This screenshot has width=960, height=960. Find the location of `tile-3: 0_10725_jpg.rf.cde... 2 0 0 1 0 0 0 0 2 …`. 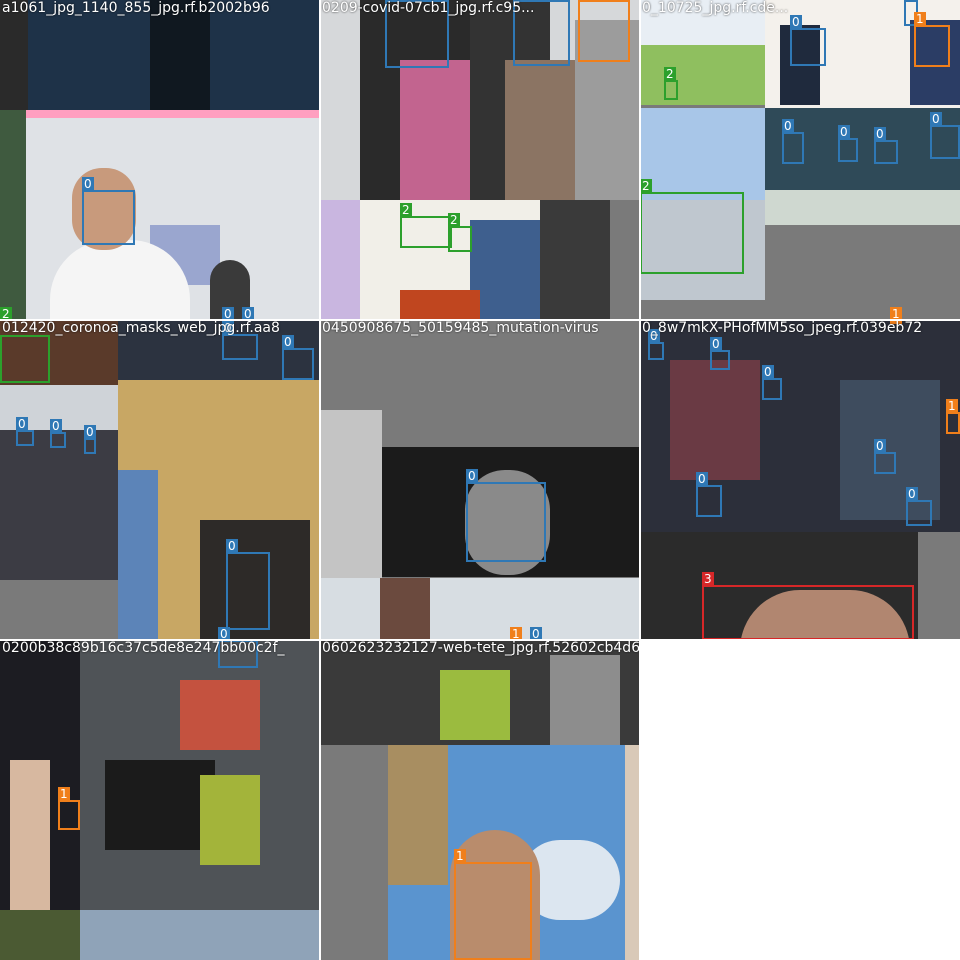

tile-3: 0_10725_jpg.rf.cde... 2 0 0 1 0 0 0 0 2 … is located at coordinates (800, 160).